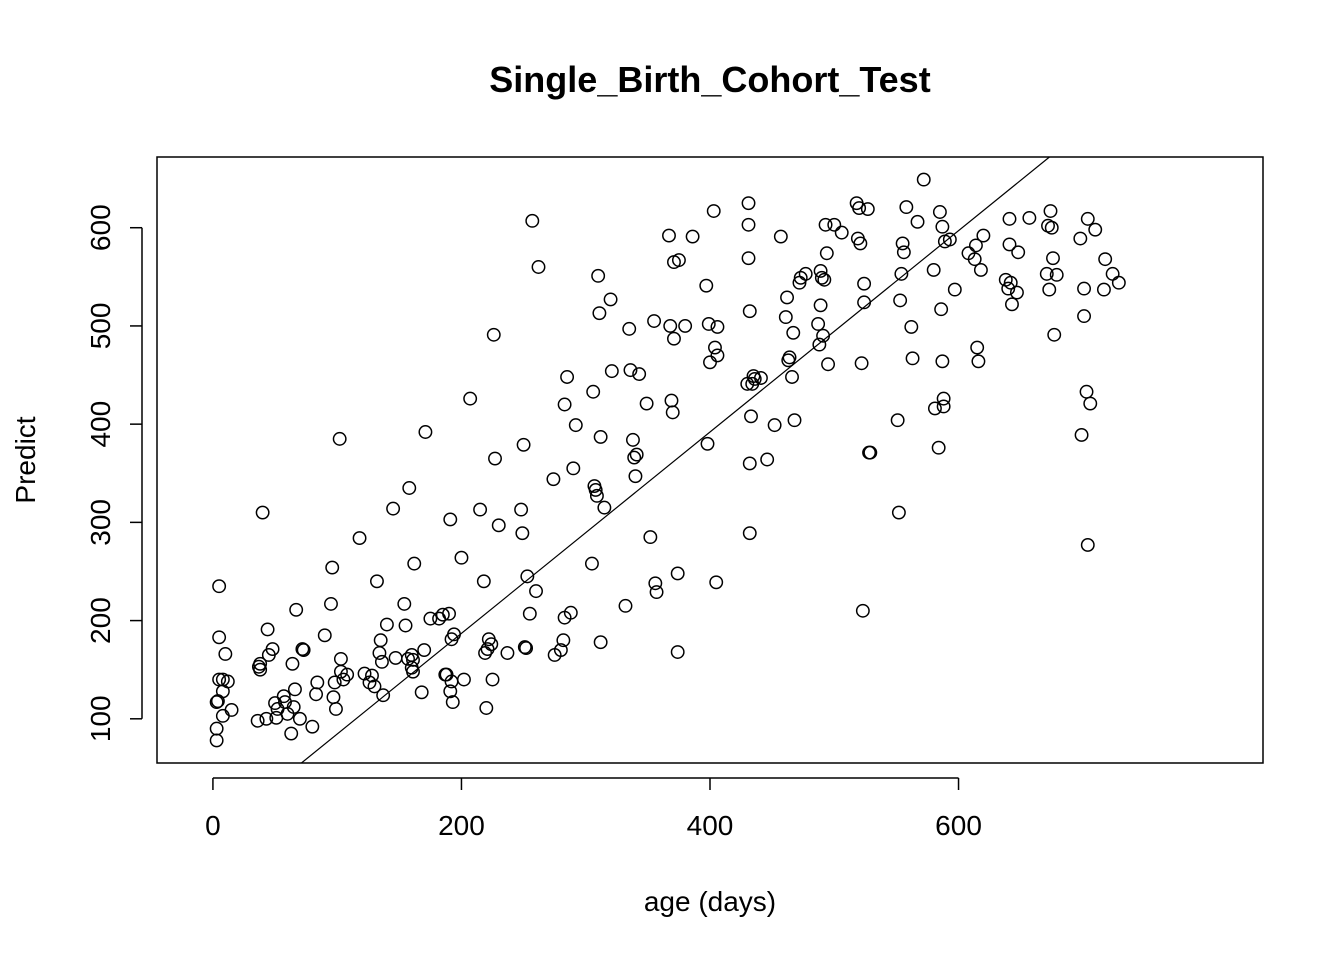  What do you see at coordinates (958, 825) in the screenshot?
I see `x-tick-label: 600` at bounding box center [958, 825].